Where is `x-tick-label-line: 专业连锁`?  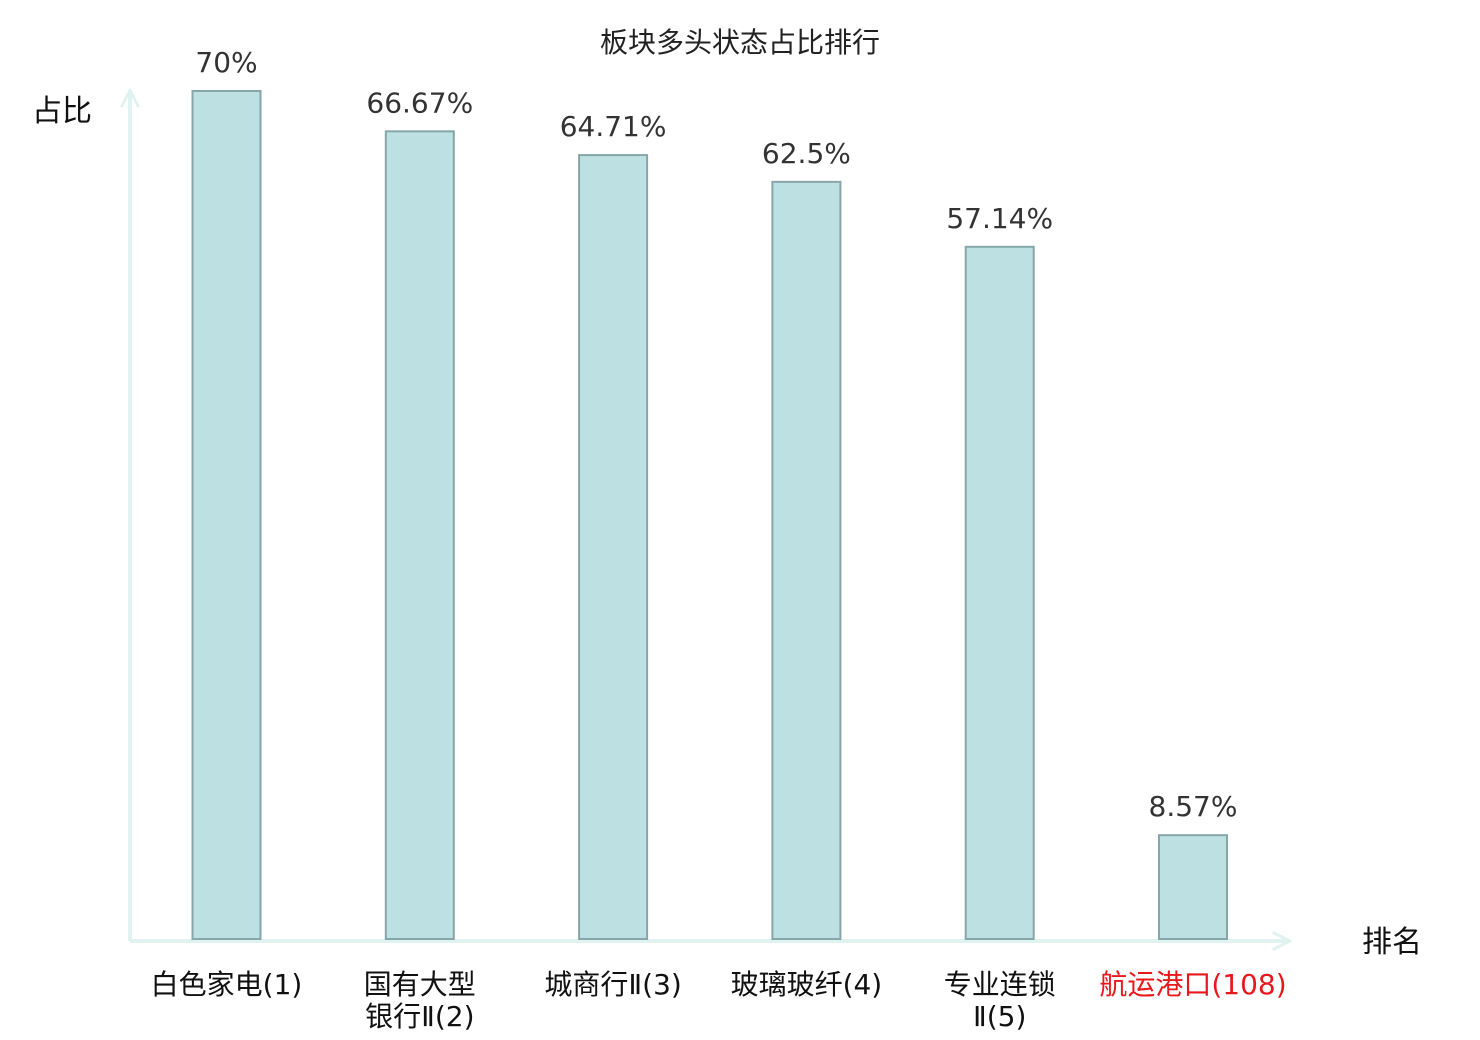 x-tick-label-line: 专业连锁 is located at coordinates (1000, 984).